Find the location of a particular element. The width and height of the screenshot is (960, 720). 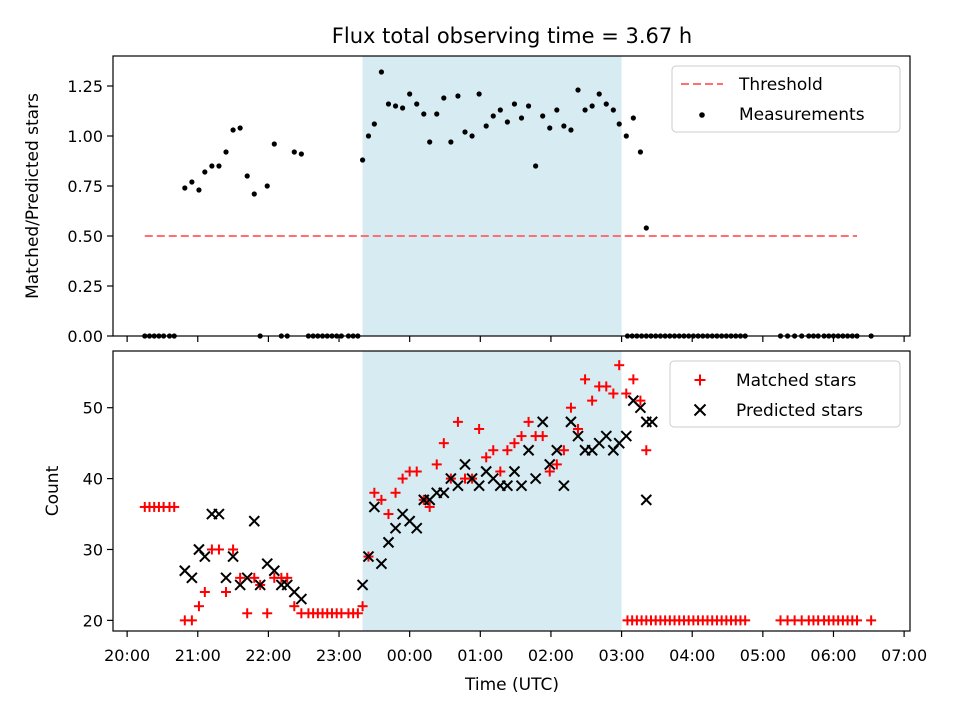

x-tick-label: 01:00 is located at coordinates (480, 655).